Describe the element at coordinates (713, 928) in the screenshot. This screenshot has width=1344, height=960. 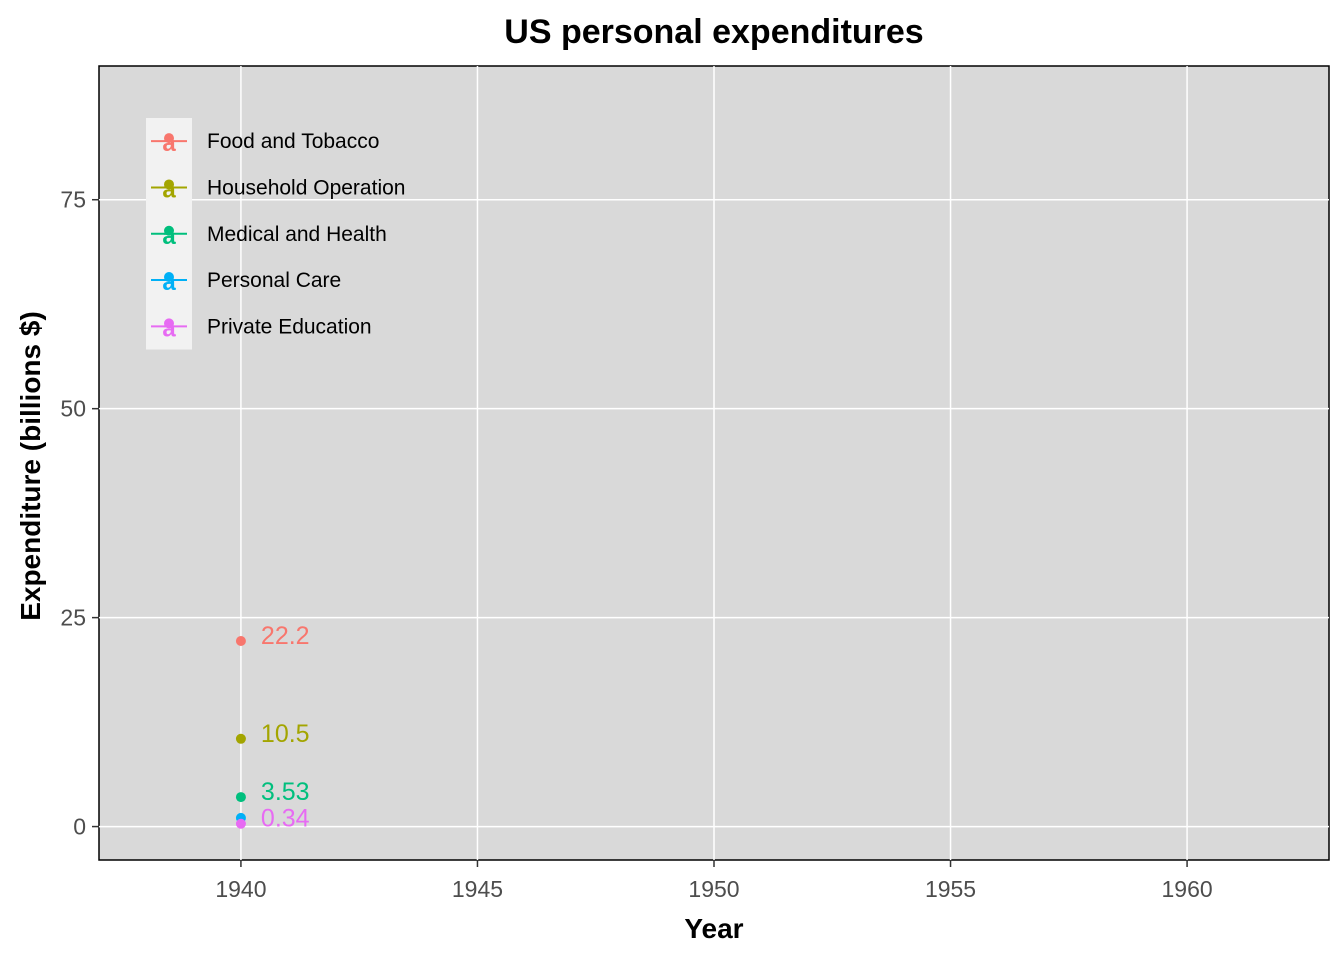
I see `x-axis-title: Year` at that location.